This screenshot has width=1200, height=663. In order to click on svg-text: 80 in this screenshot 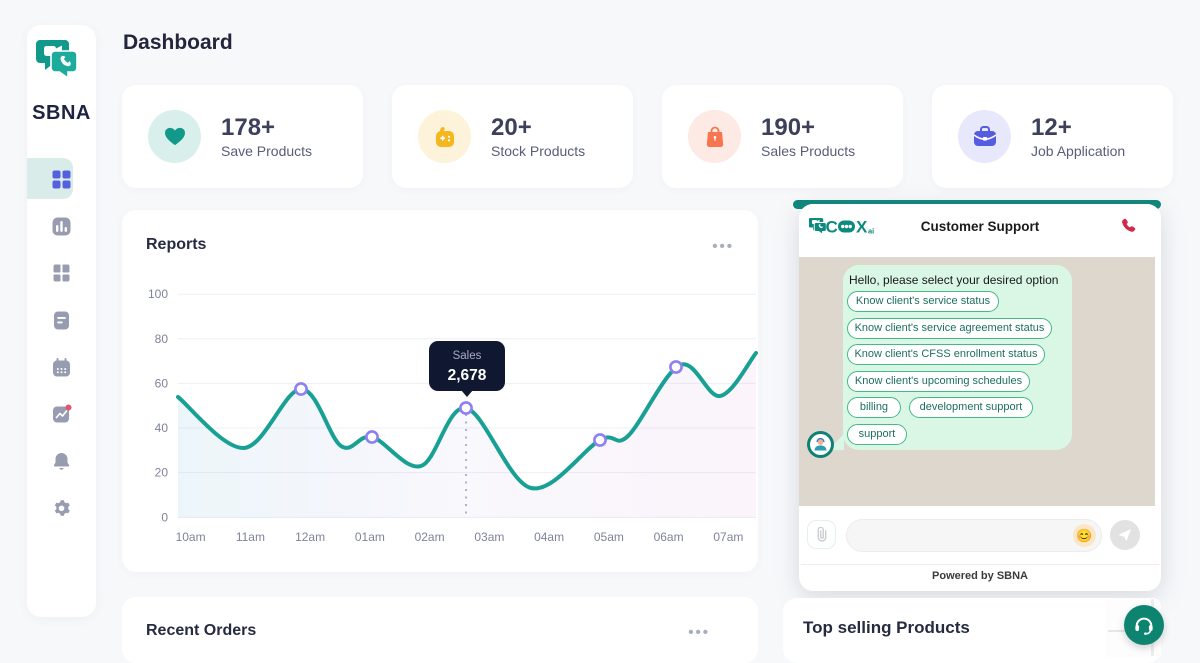, I will do `click(162, 339)`.